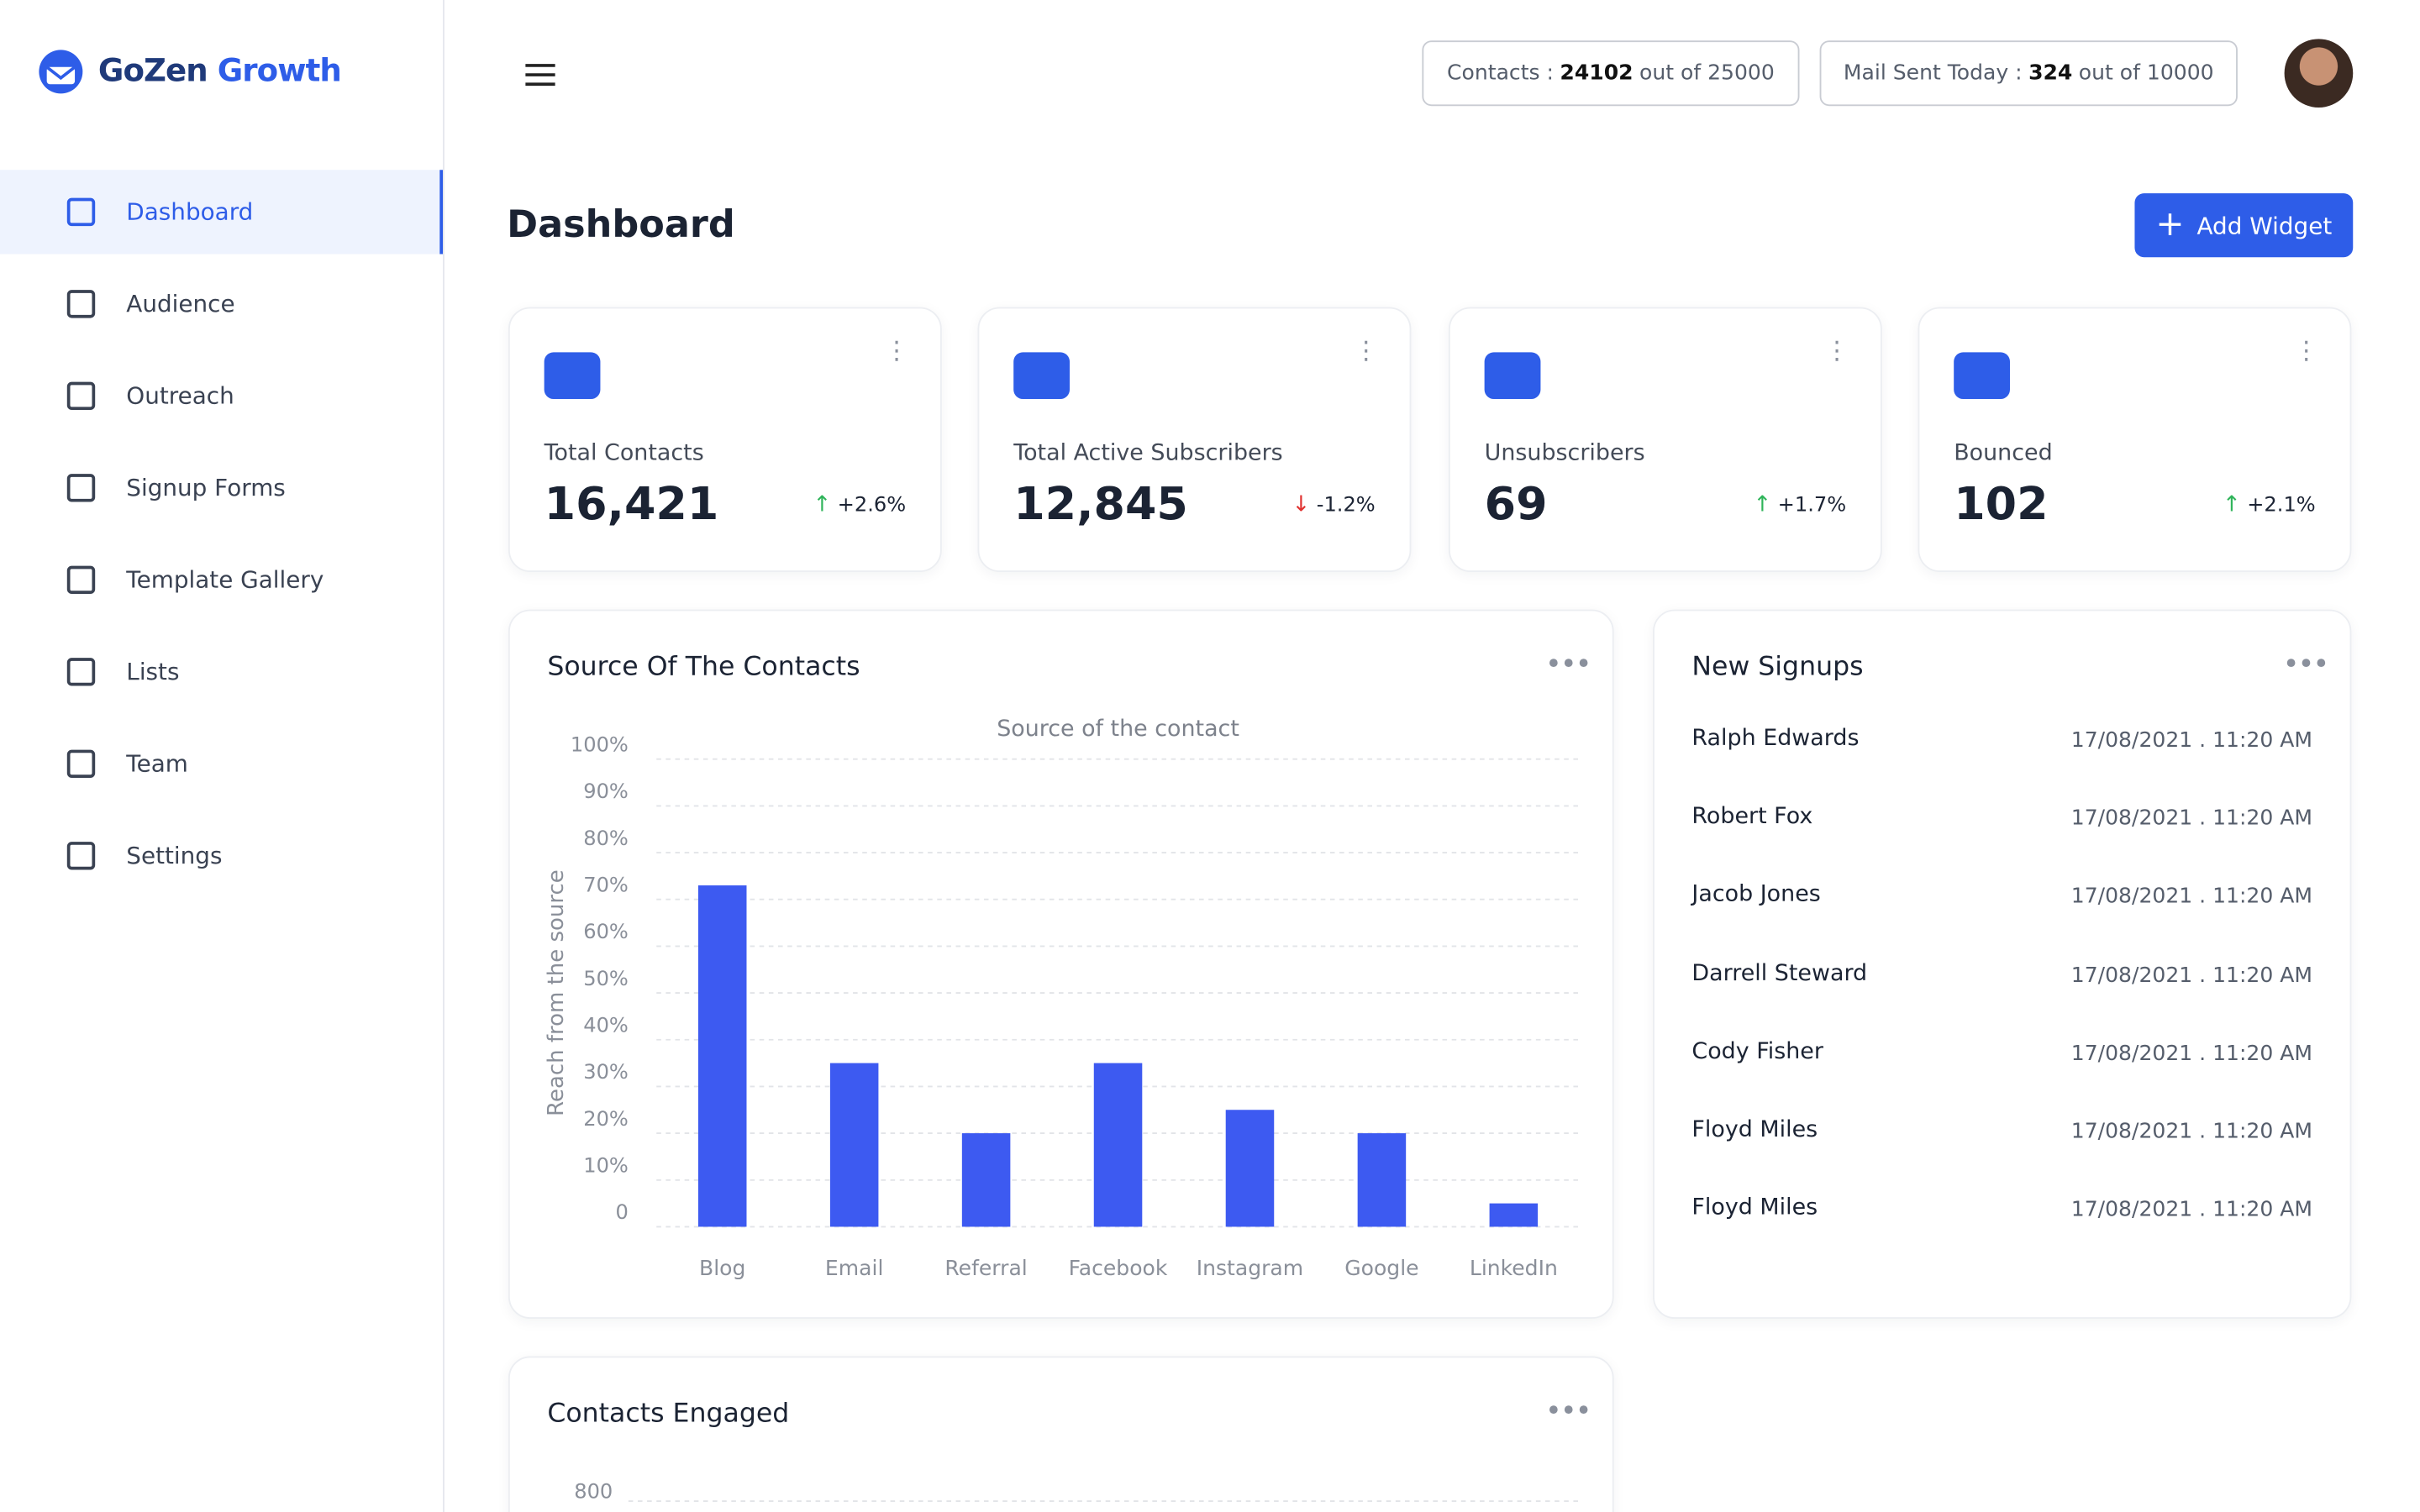  Describe the element at coordinates (180, 396) in the screenshot. I see `nav-label: Outreach` at that location.